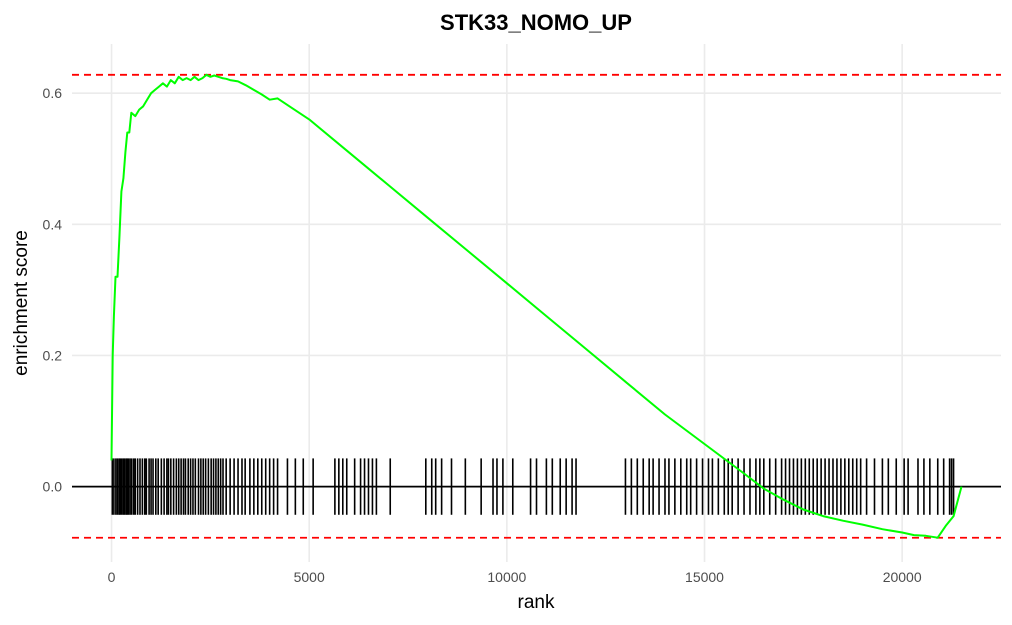 Image resolution: width=1012 pixels, height=625 pixels. I want to click on x-tick-label: 0, so click(112, 577).